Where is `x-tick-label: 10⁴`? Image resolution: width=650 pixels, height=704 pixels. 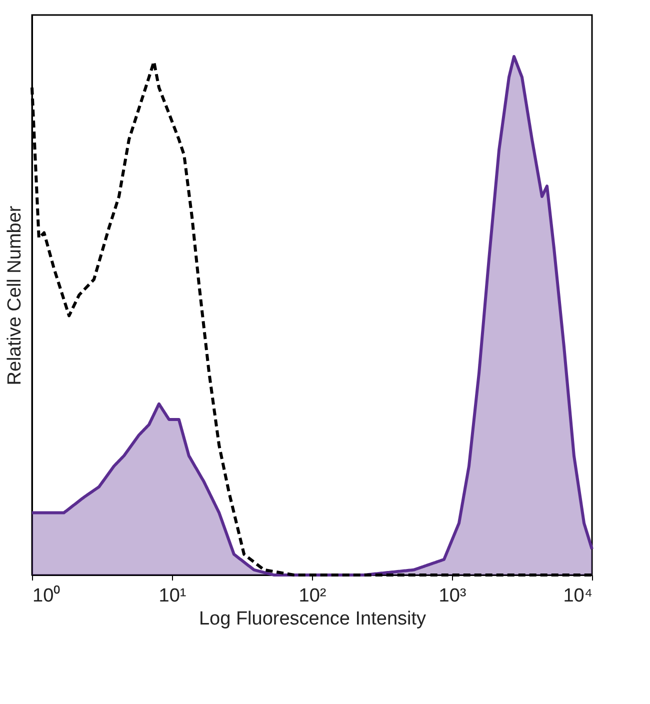 x-tick-label: 10⁴ is located at coordinates (577, 596).